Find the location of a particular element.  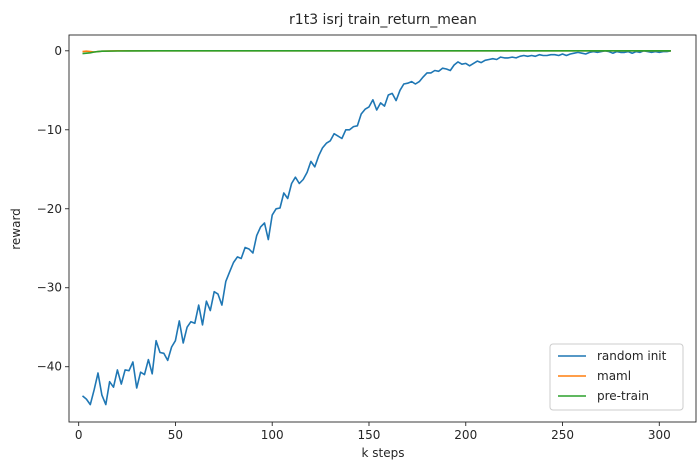

legend-label: maml is located at coordinates (614, 376).